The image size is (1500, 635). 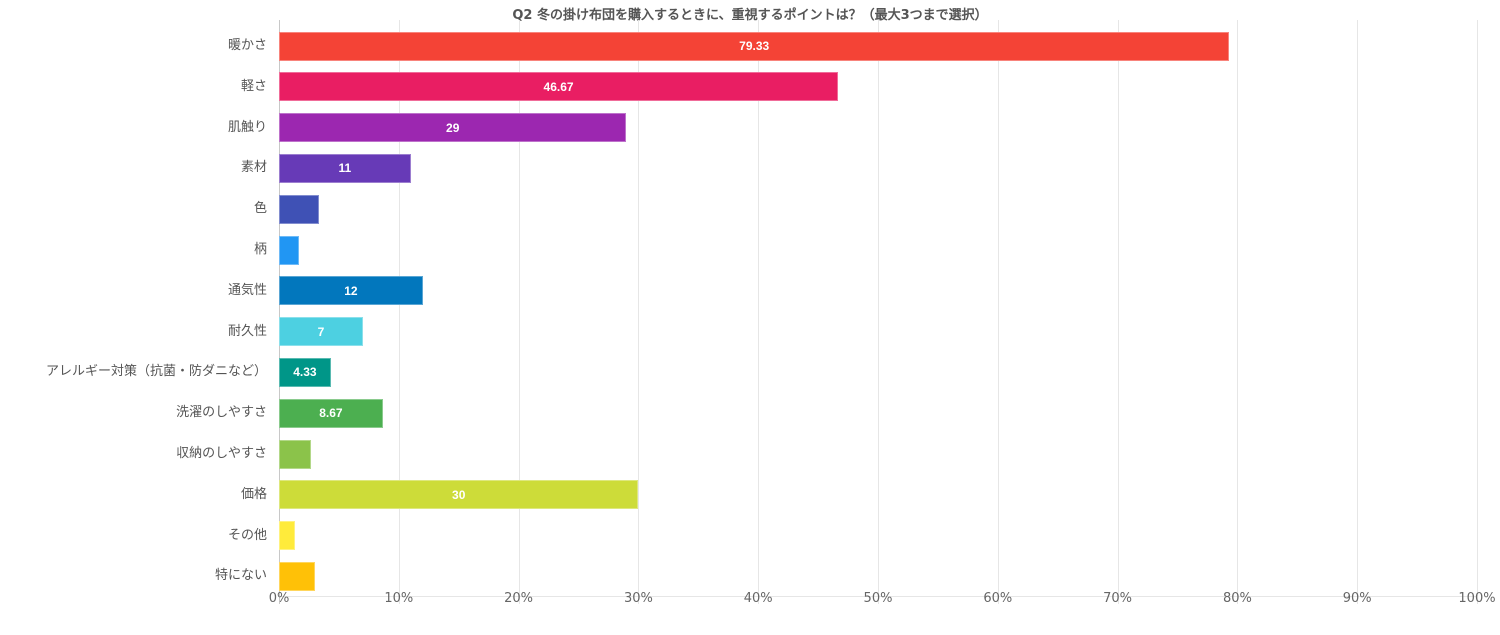 What do you see at coordinates (1357, 598) in the screenshot?
I see `x-tick-label: 90%` at bounding box center [1357, 598].